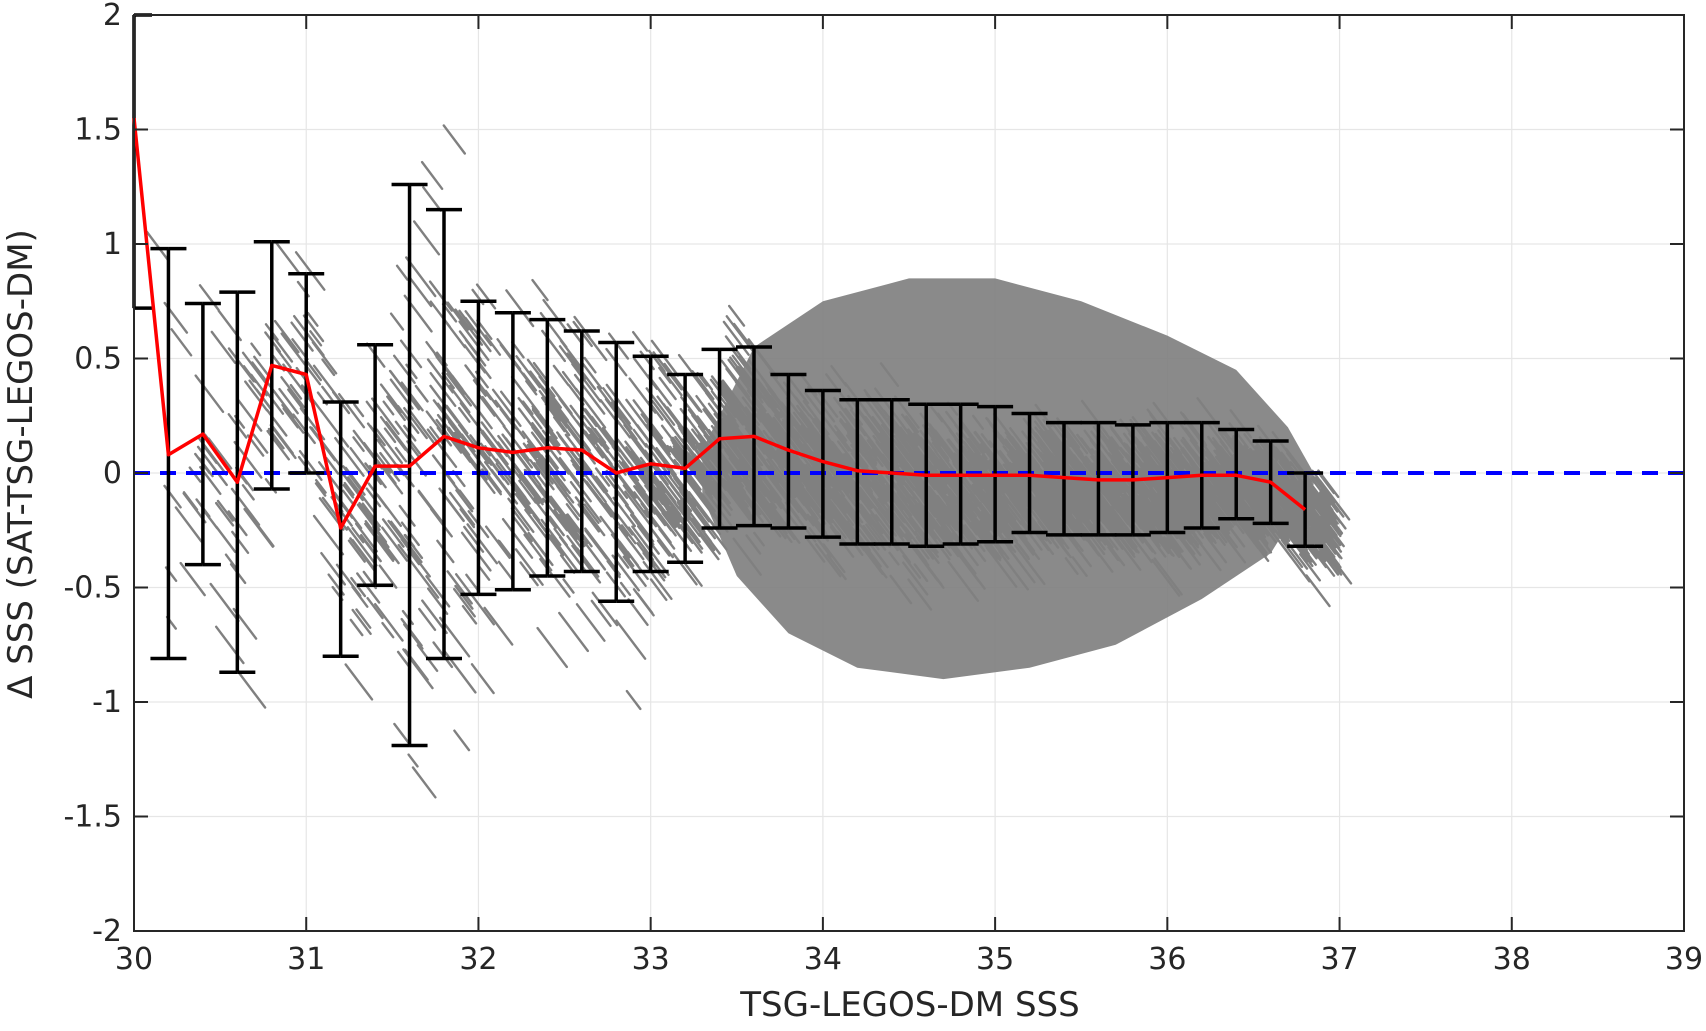  Describe the element at coordinates (112, 16) in the screenshot. I see `y-tick-label: 2` at that location.